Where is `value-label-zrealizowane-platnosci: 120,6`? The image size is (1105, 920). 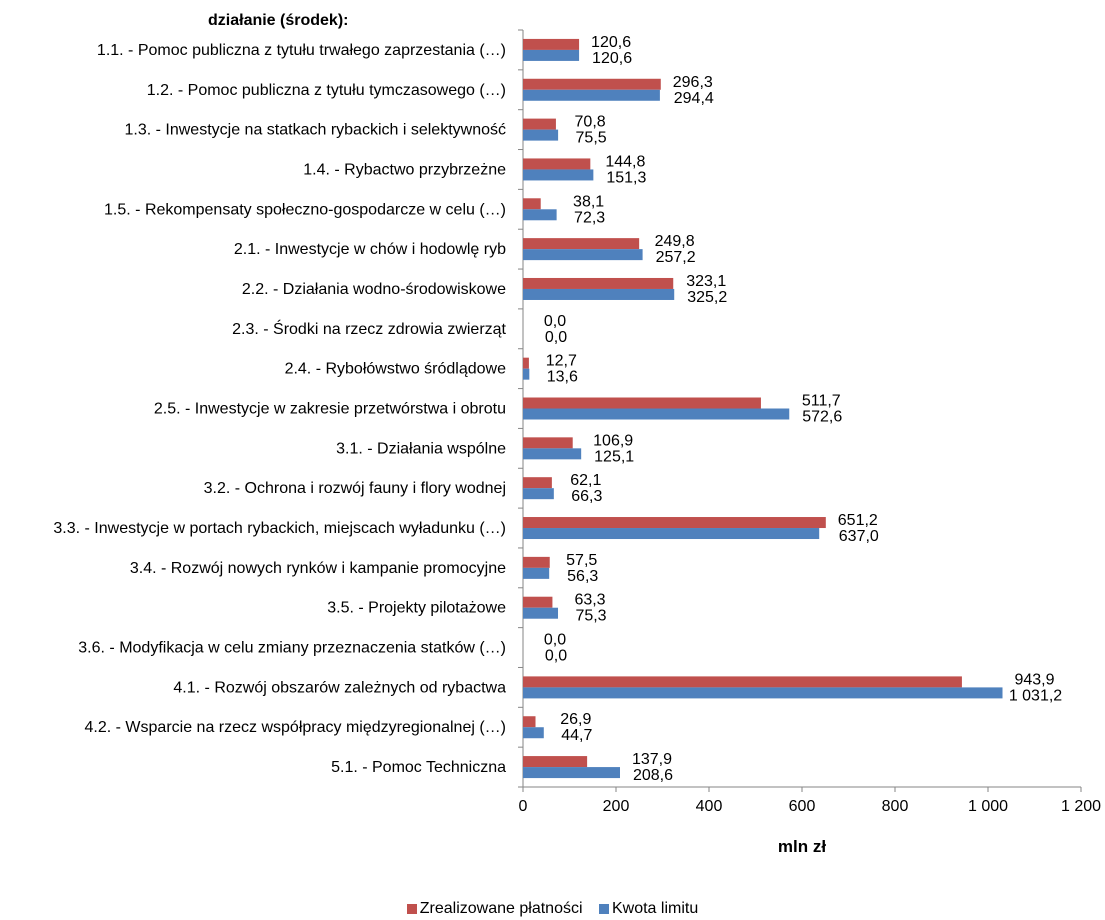 value-label-zrealizowane-platnosci: 120,6 is located at coordinates (611, 42).